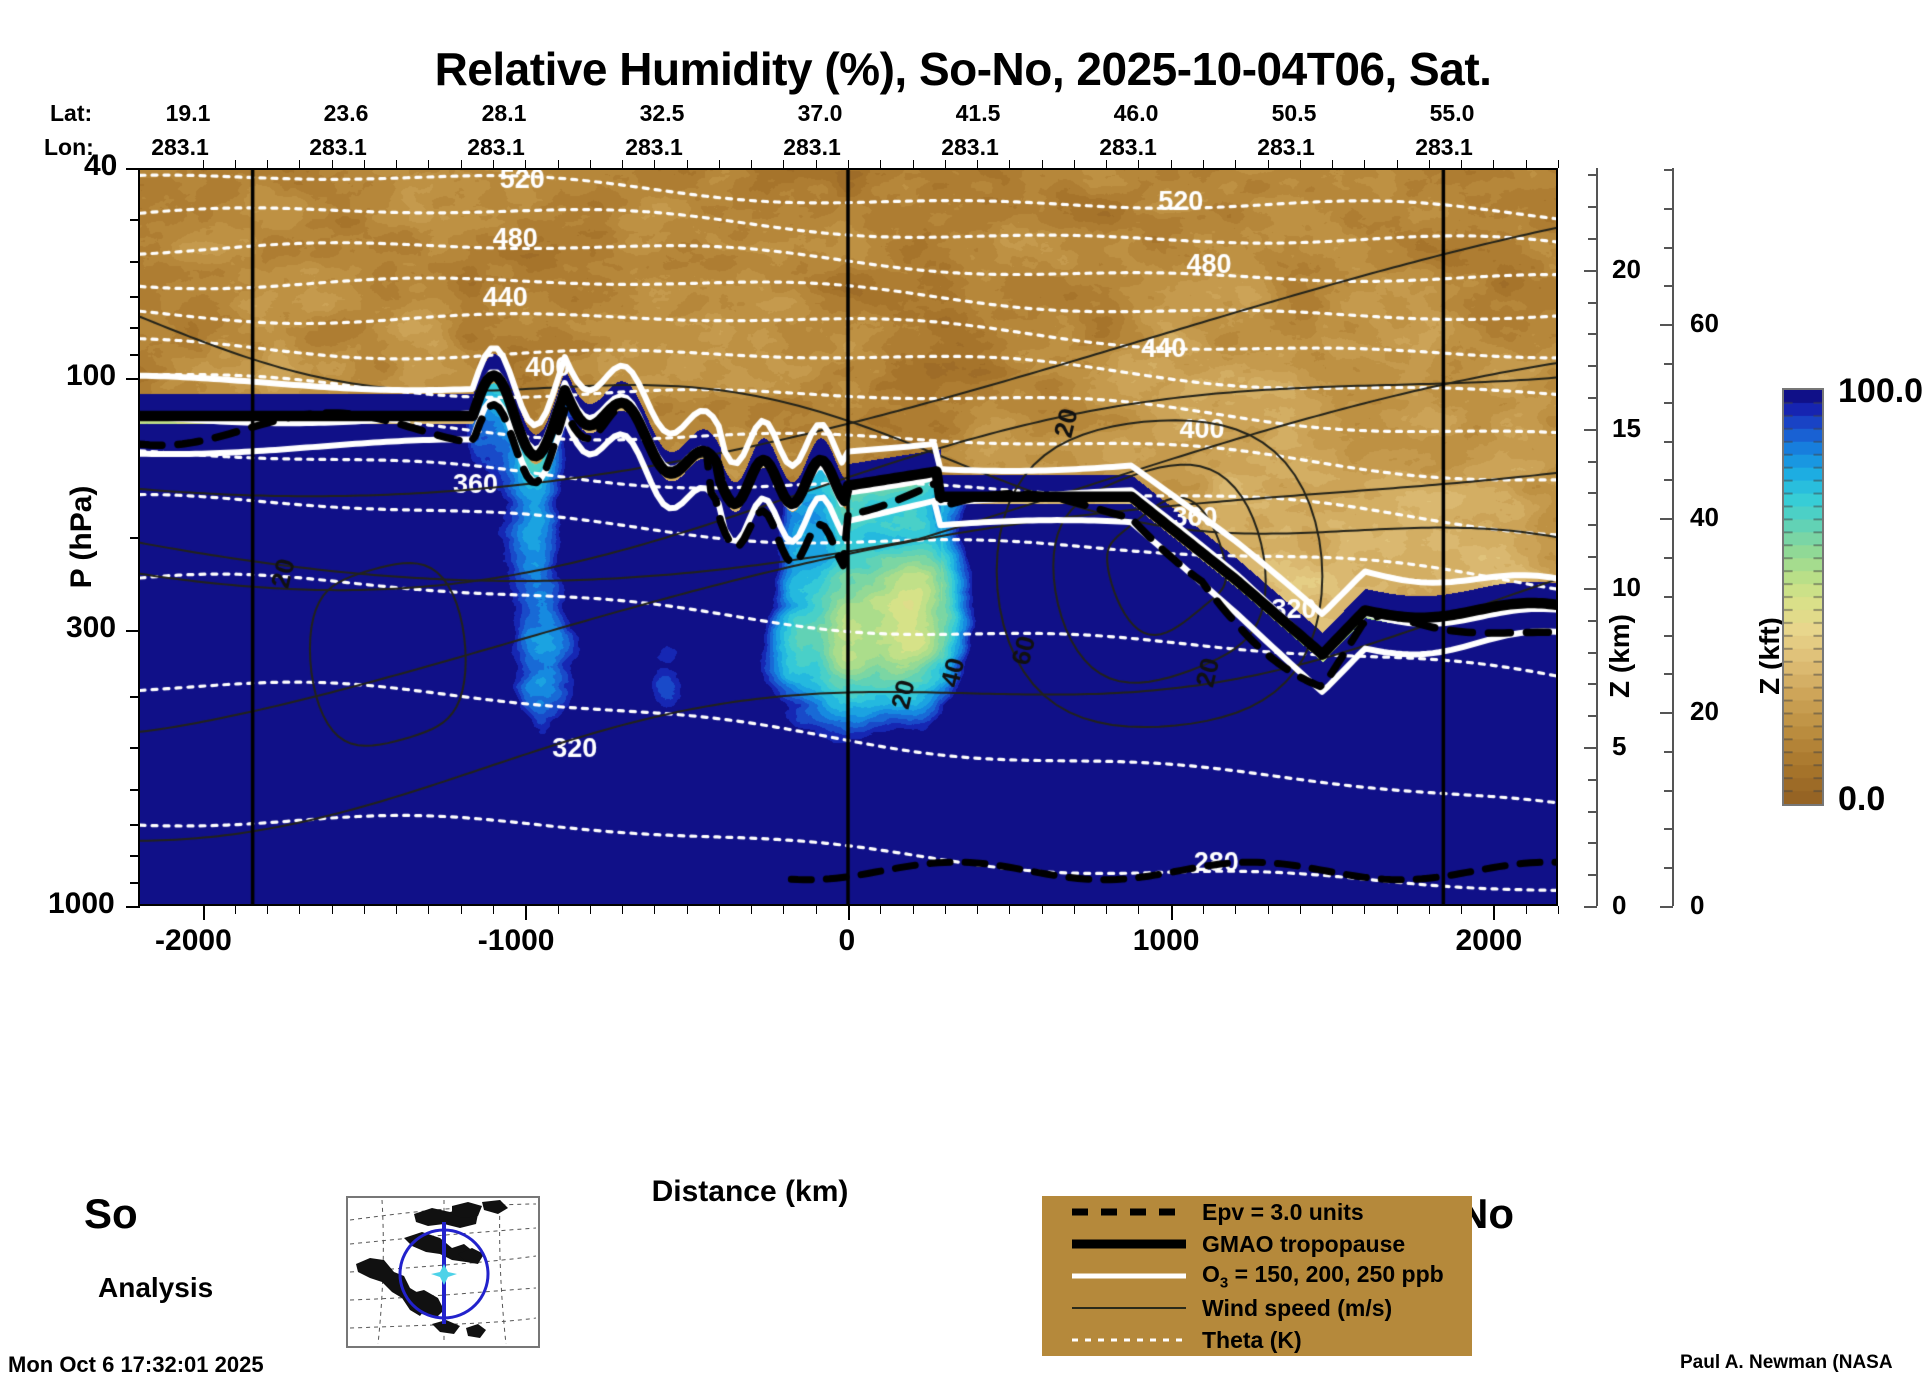  I want to click on wind-line-swatch, so click(1129, 1308).